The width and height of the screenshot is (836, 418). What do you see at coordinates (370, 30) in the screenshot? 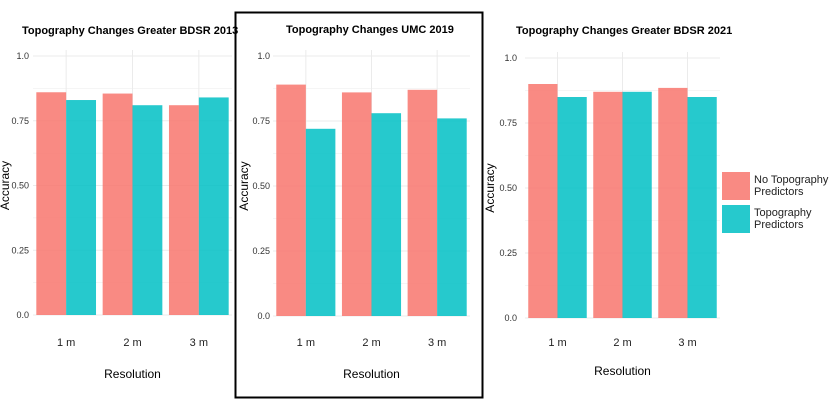
I see `chart-title: Topography Changes UMC 2019` at bounding box center [370, 30].